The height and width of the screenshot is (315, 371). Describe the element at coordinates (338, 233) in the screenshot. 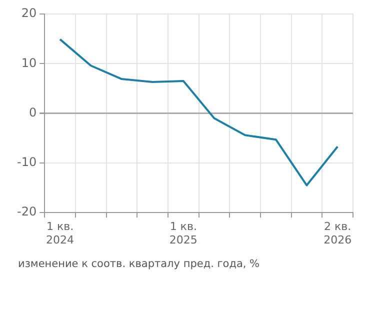

I see `x-tick-label: 2 кв. 2026` at that location.